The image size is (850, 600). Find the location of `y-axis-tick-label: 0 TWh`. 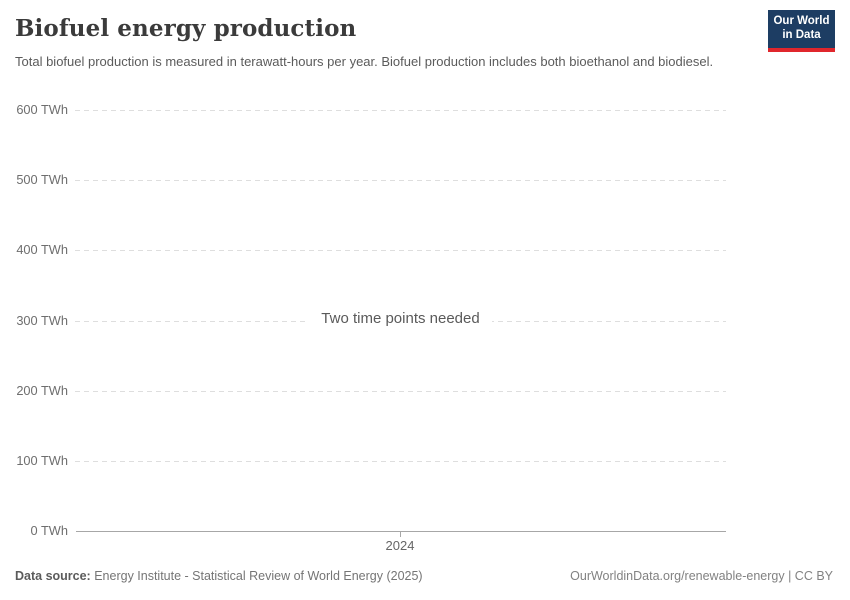

y-axis-tick-label: 0 TWh is located at coordinates (49, 530).